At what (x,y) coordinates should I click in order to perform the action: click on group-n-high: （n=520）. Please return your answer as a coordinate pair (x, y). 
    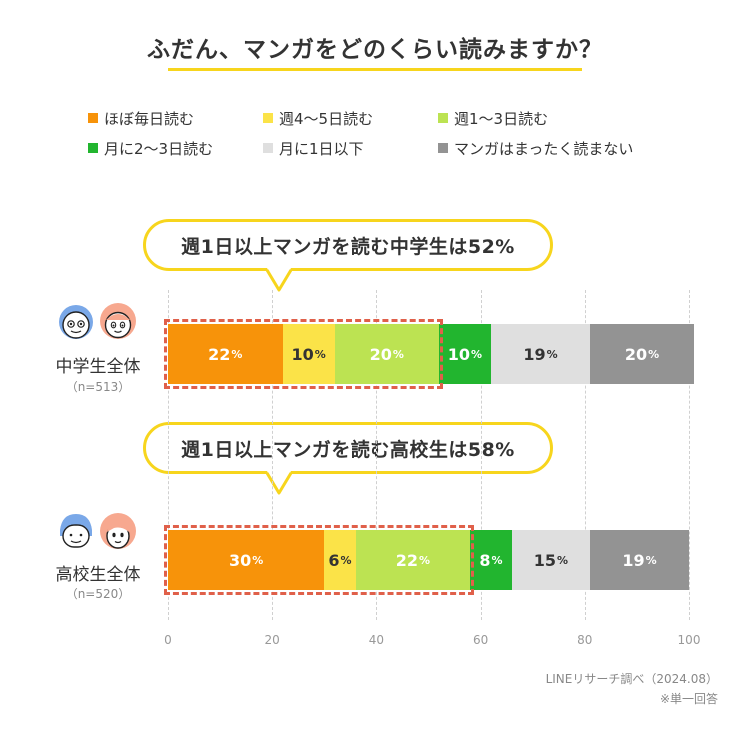
    Looking at the image, I should click on (98, 594).